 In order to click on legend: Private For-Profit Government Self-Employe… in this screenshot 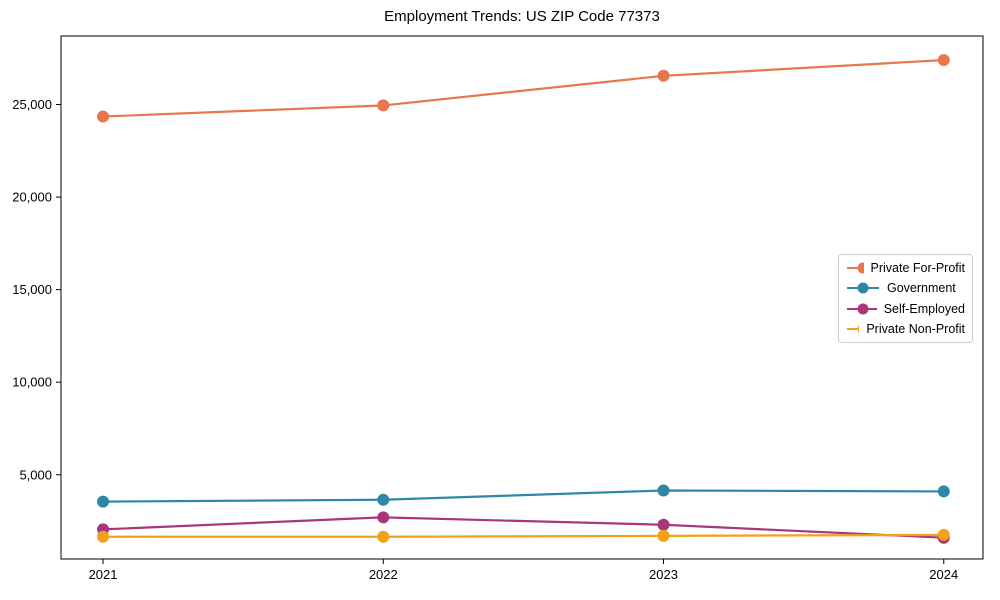, I will do `click(905, 298)`.